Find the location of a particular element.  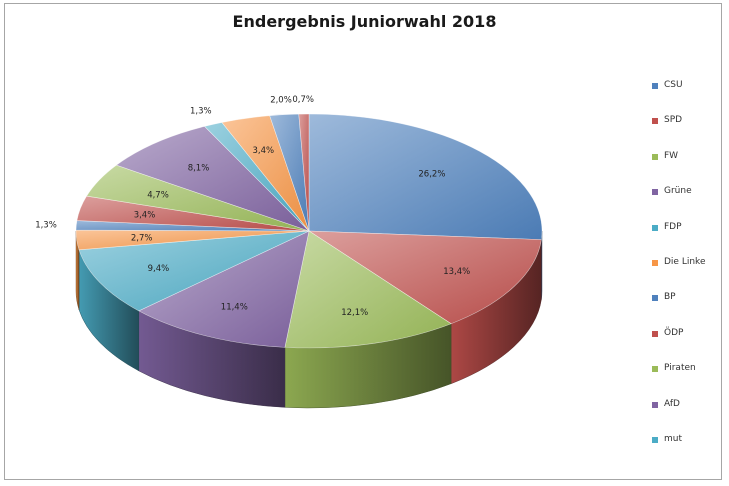

legend-entry: BP is located at coordinates (687, 309).